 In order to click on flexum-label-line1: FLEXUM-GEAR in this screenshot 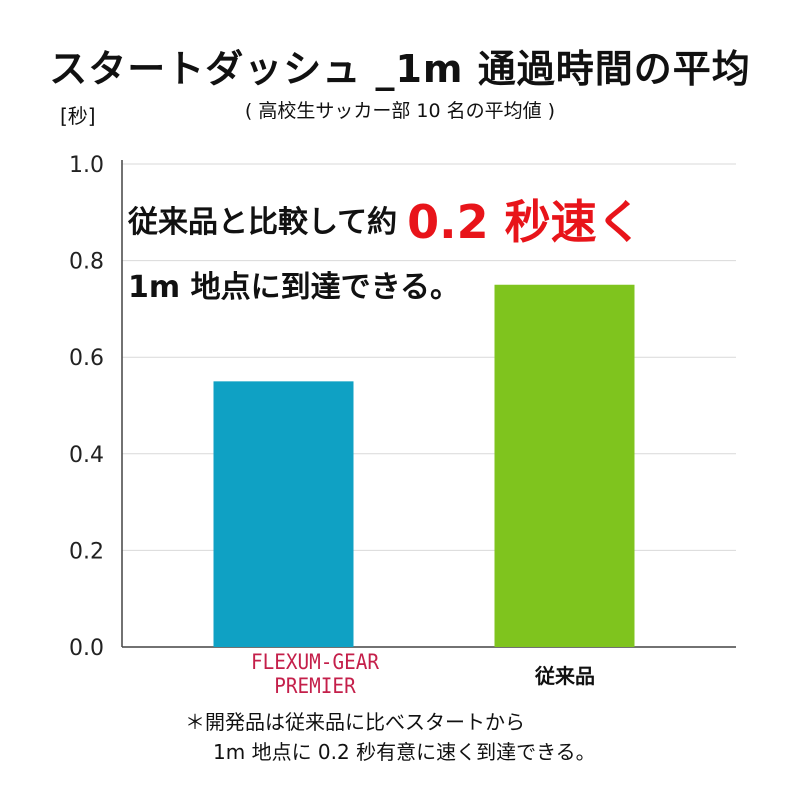, I will do `click(315, 662)`.